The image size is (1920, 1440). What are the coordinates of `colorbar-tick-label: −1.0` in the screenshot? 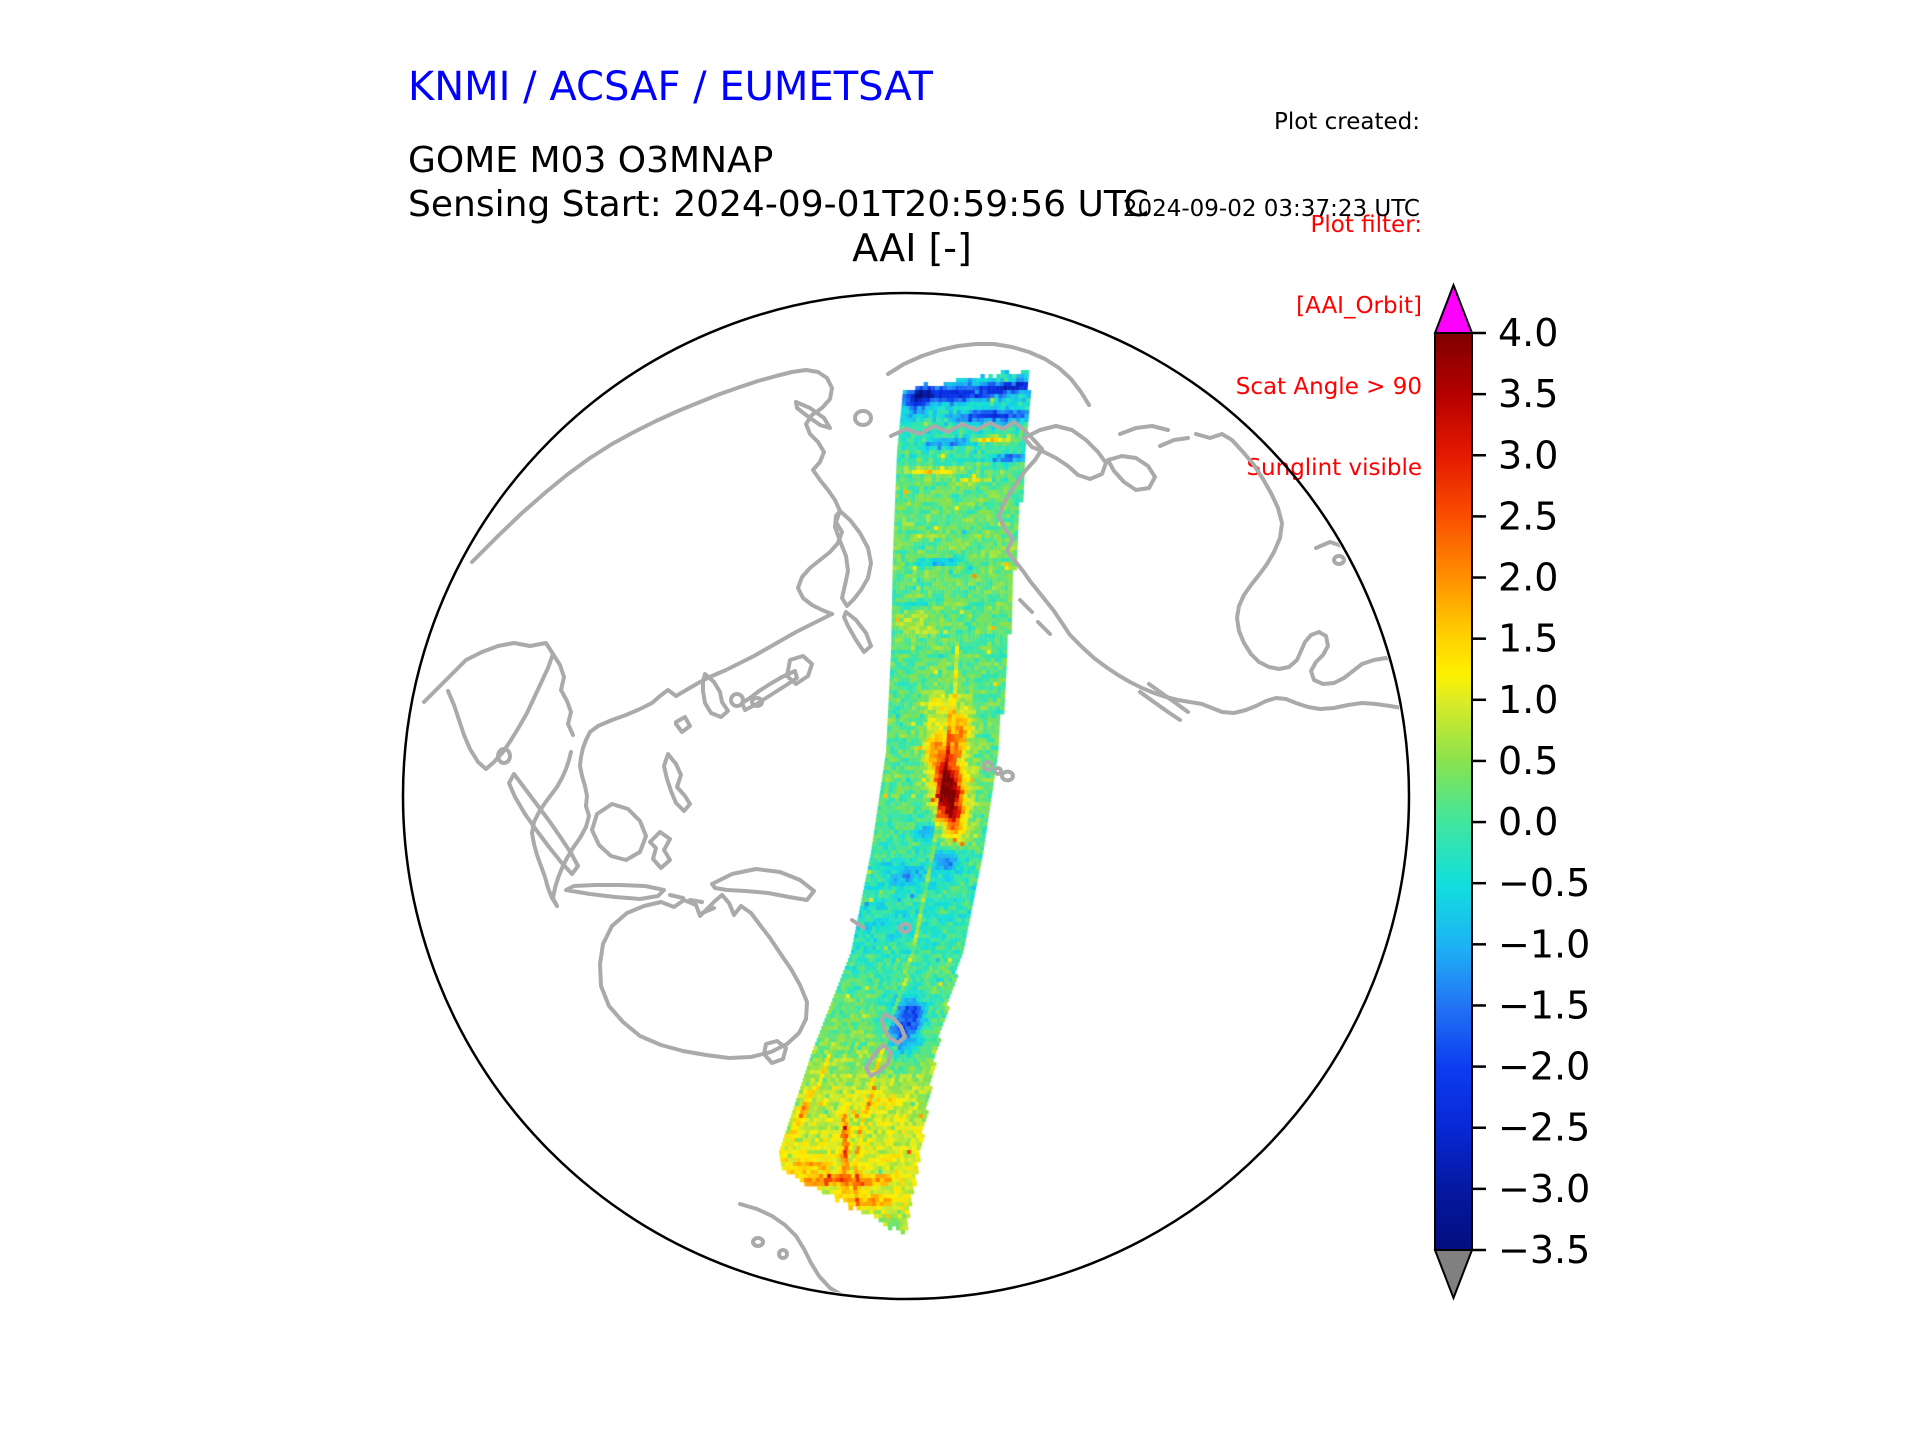 It's located at (1544, 944).